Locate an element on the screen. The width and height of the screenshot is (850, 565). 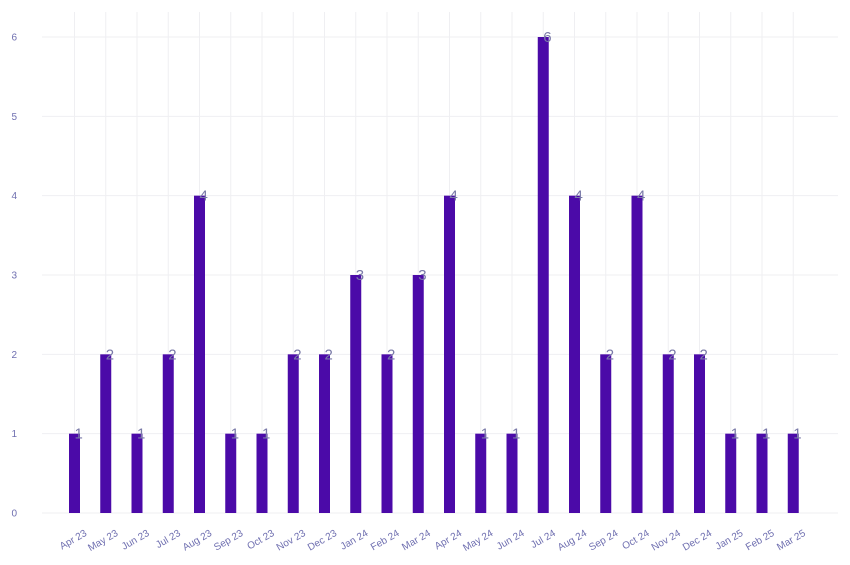
x-tick-label: Apr 23 is located at coordinates (73, 540).